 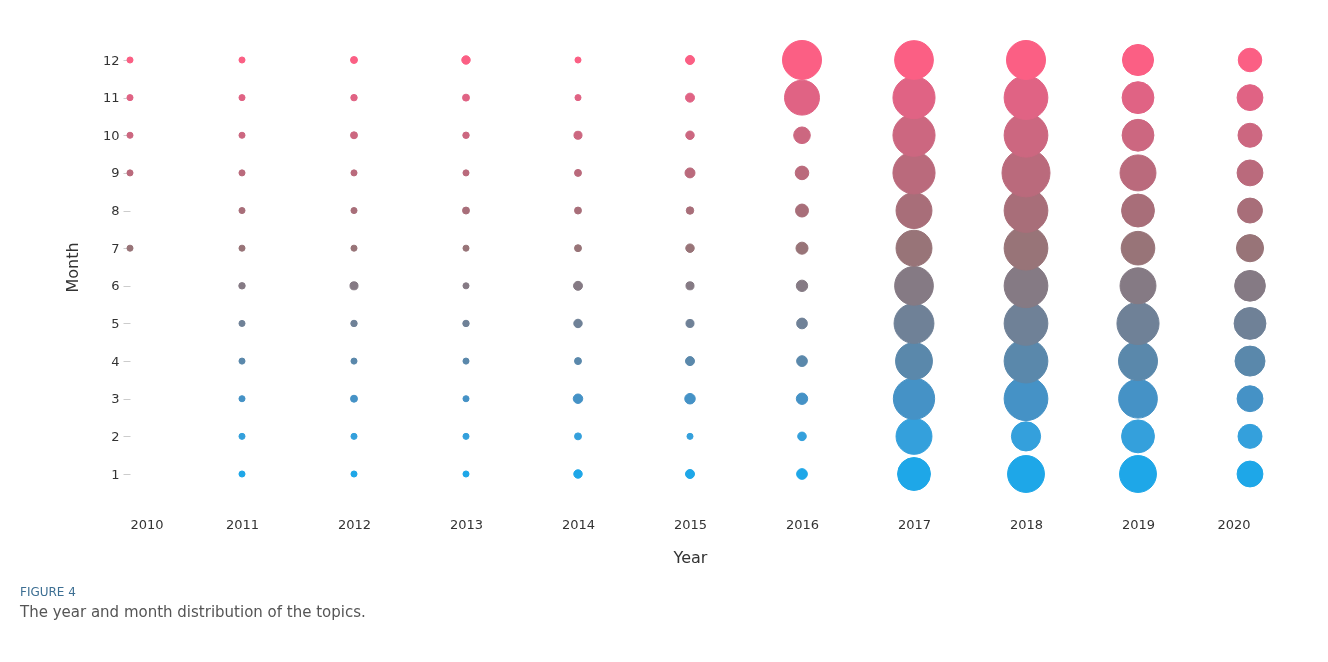 What do you see at coordinates (115, 436) in the screenshot?
I see `y-tick-label: 2` at bounding box center [115, 436].